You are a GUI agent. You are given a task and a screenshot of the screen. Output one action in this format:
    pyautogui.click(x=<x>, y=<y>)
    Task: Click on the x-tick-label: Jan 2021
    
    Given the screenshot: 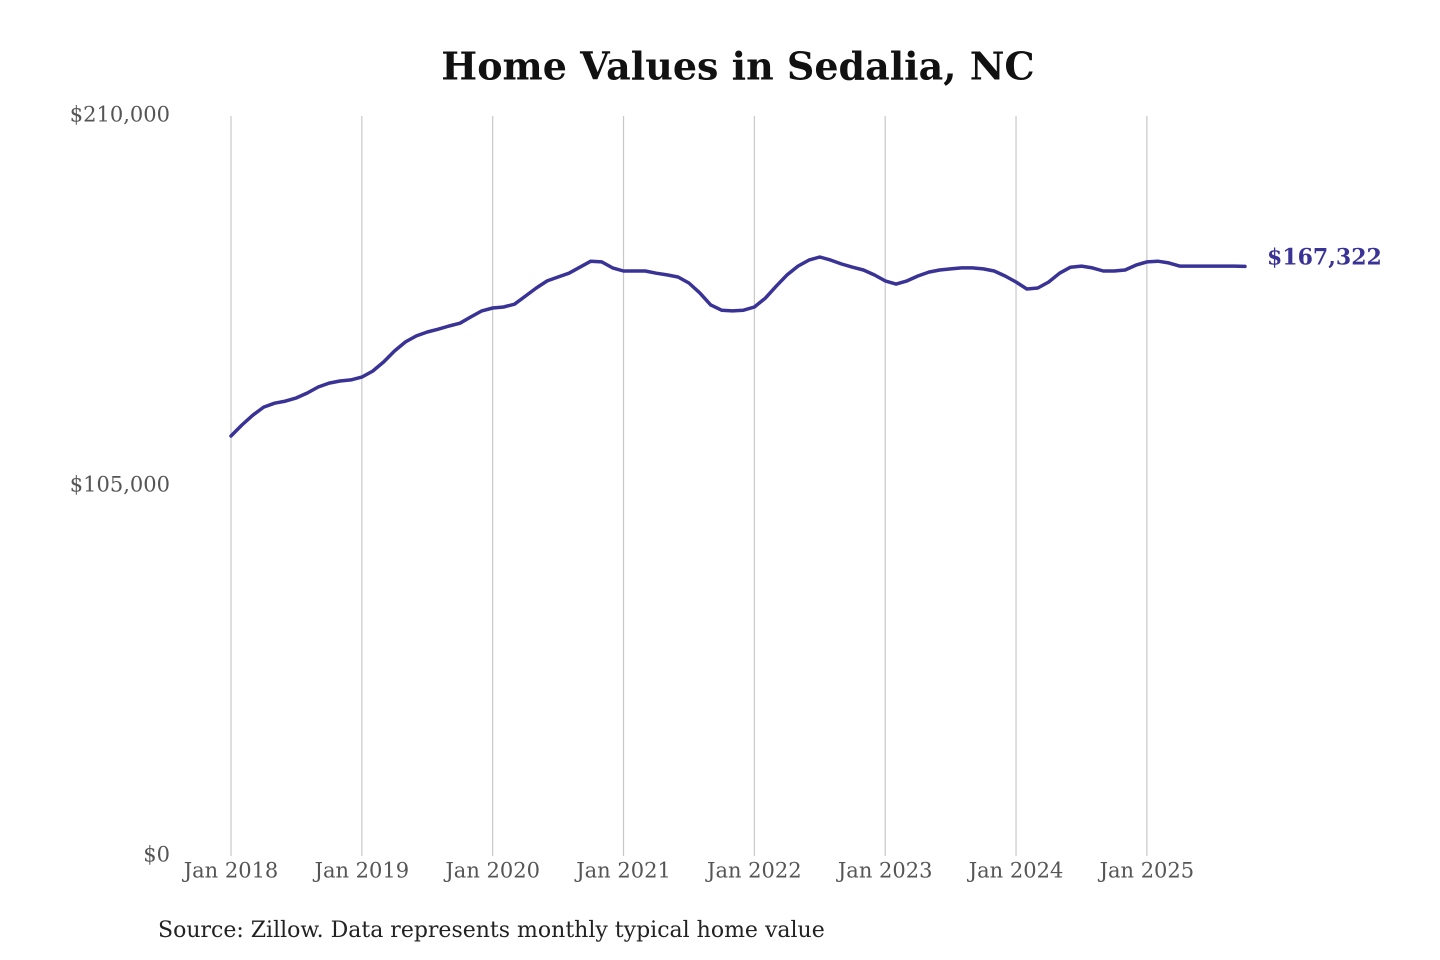 What is the action you would take?
    pyautogui.click(x=622, y=871)
    